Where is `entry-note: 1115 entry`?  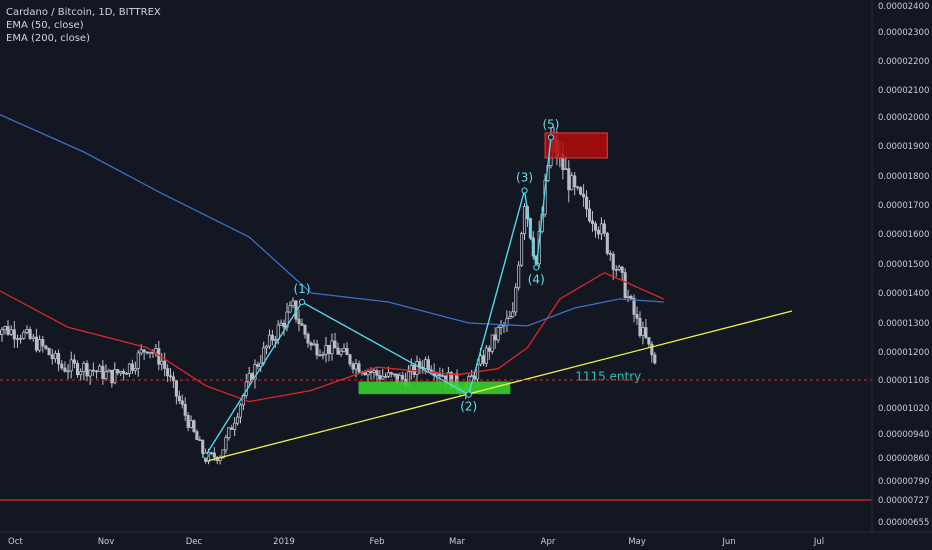
entry-note: 1115 entry is located at coordinates (608, 376).